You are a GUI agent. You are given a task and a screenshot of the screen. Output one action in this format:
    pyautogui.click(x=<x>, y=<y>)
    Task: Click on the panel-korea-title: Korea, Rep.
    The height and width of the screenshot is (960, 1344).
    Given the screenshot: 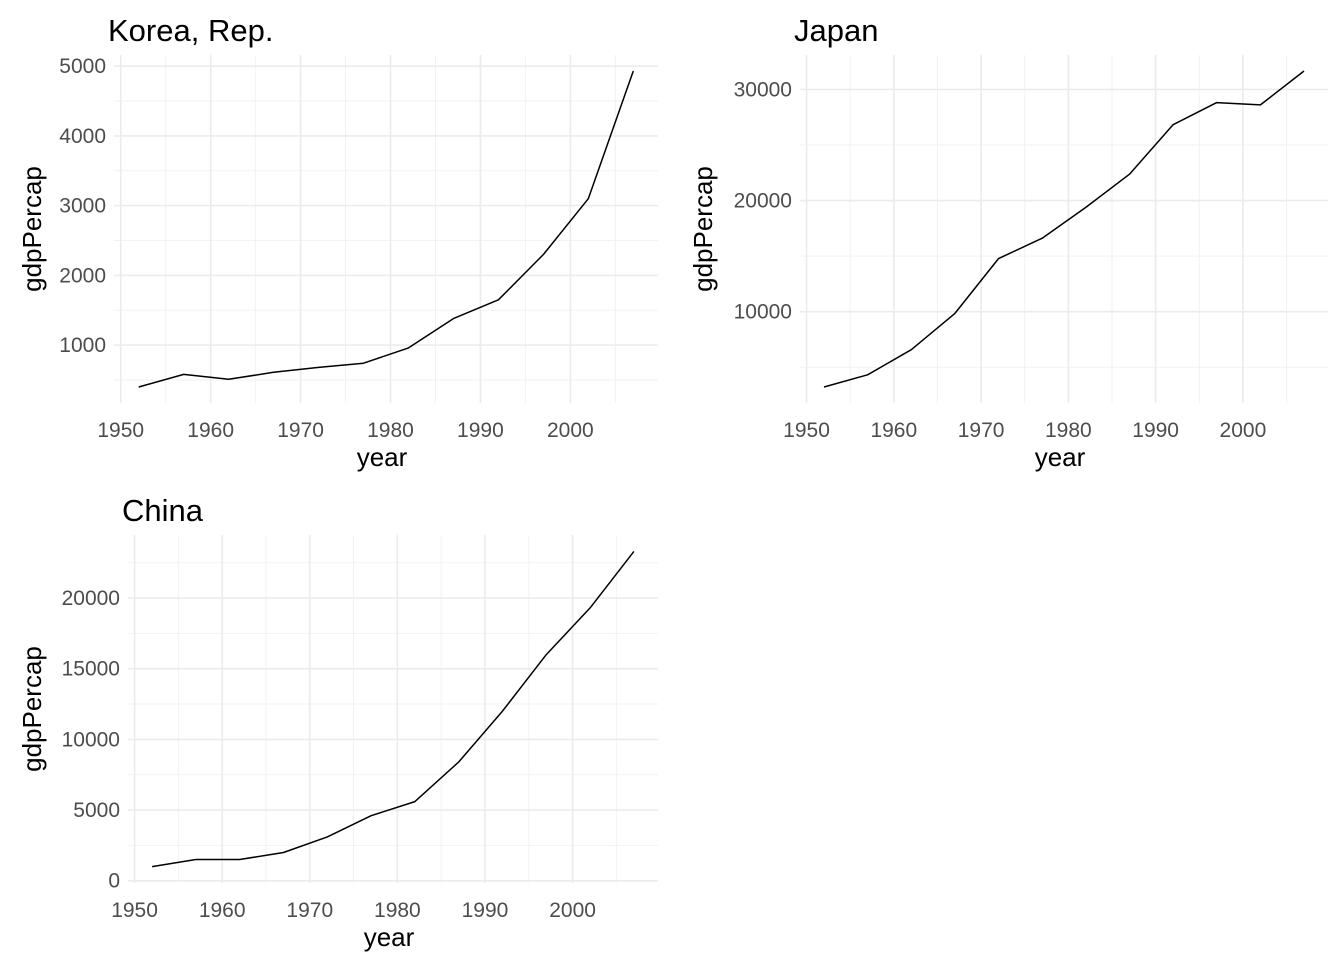 What is the action you would take?
    pyautogui.click(x=190, y=30)
    